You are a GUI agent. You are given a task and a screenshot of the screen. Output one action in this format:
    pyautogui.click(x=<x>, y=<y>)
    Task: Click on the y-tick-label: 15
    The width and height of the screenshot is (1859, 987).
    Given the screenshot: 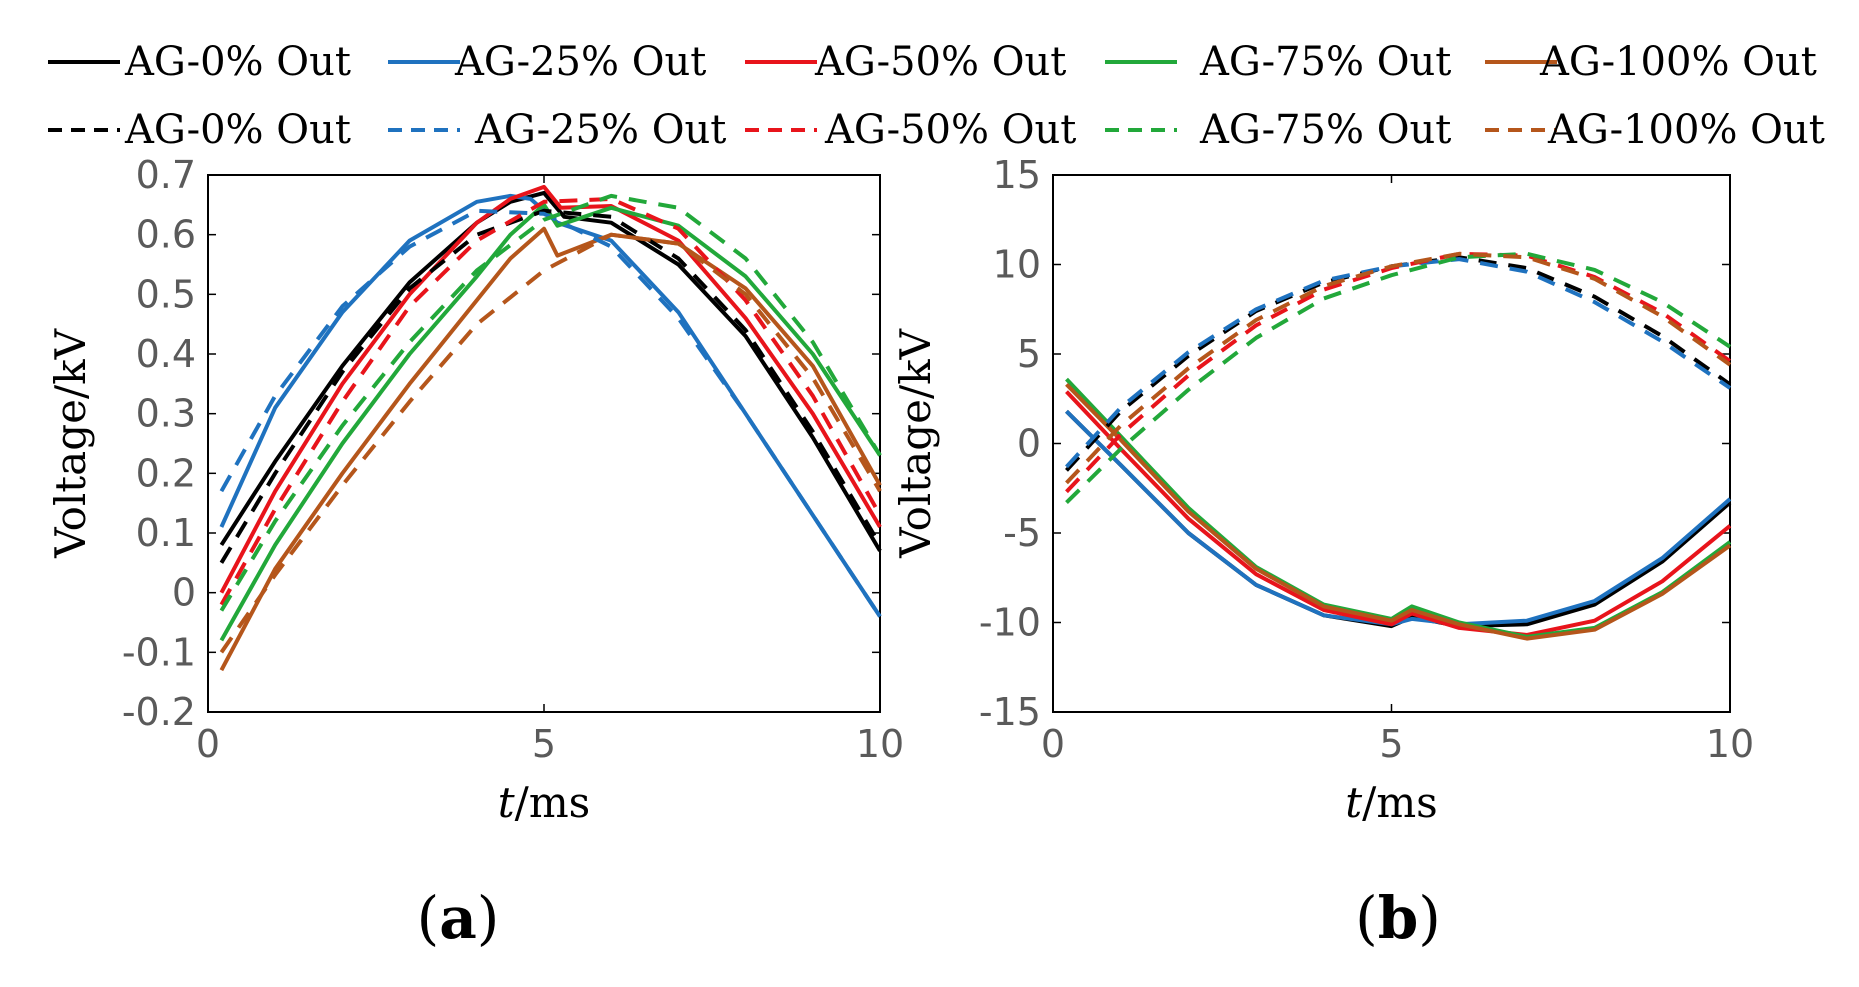 What is the action you would take?
    pyautogui.click(x=1017, y=175)
    